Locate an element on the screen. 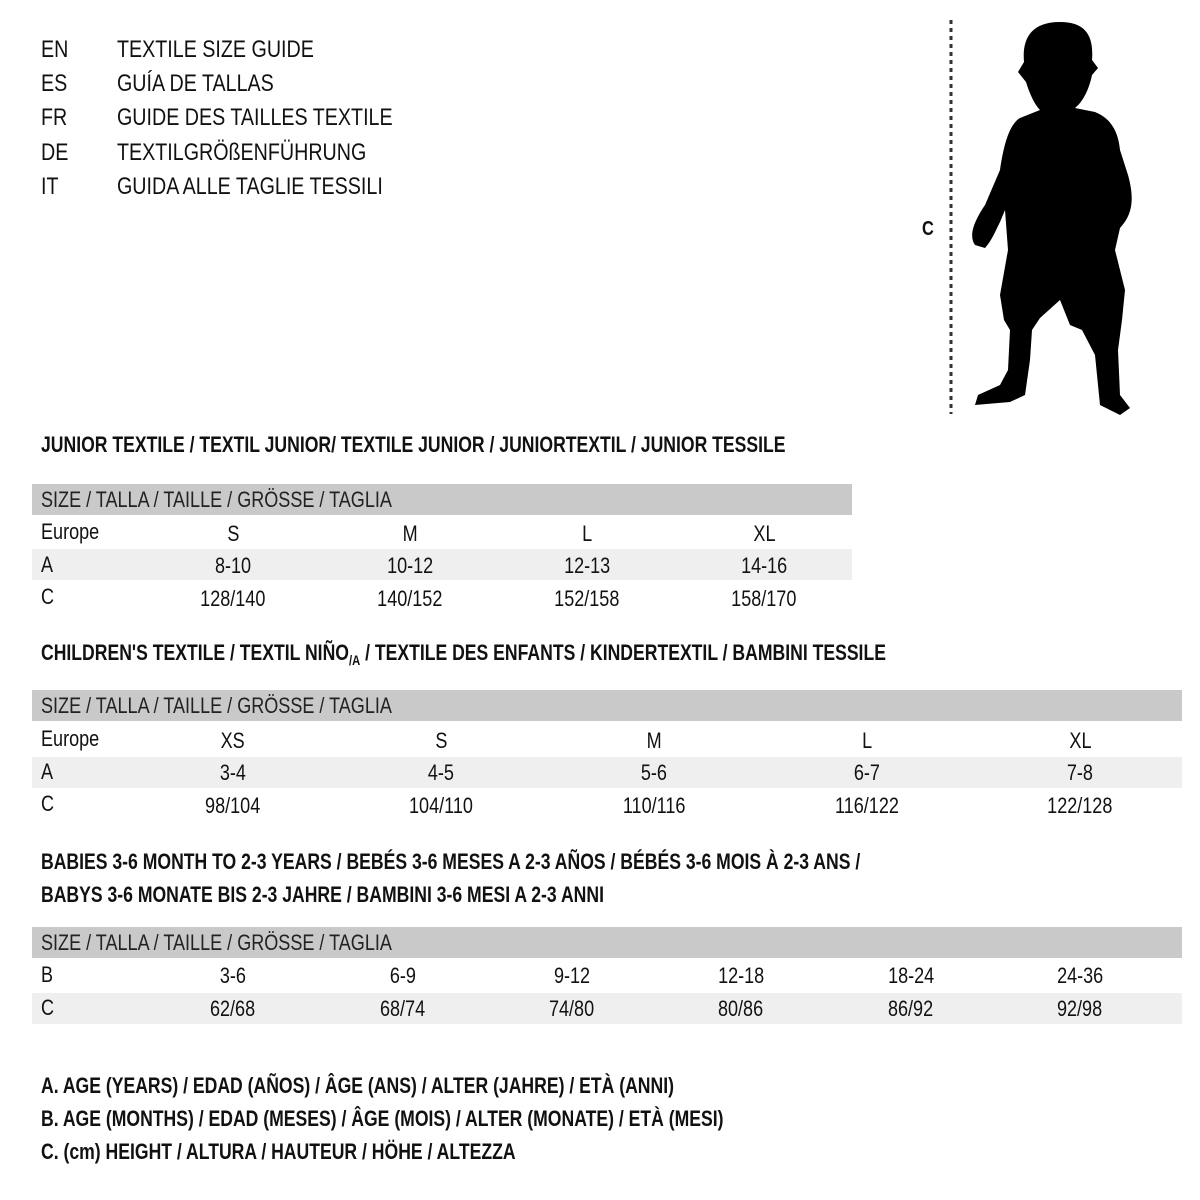 The height and width of the screenshot is (1200, 1200). height-label: C is located at coordinates (928, 229).